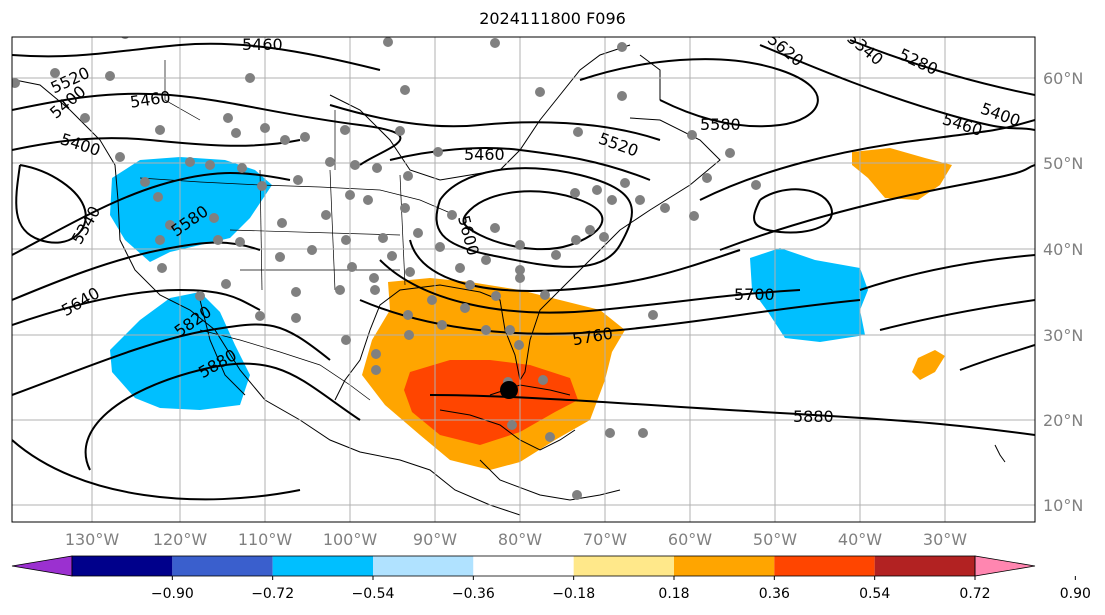 This screenshot has width=1105, height=615. What do you see at coordinates (1063, 78) in the screenshot?
I see `lat-label: 60°N` at bounding box center [1063, 78].